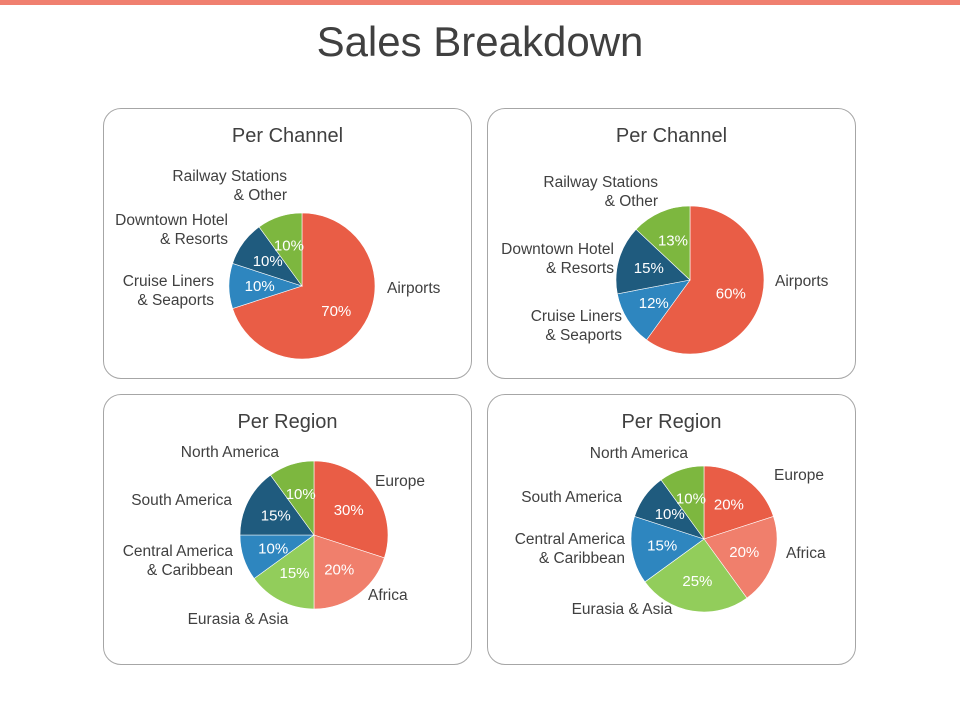 The height and width of the screenshot is (720, 960). I want to click on data-label: 12%, so click(654, 303).